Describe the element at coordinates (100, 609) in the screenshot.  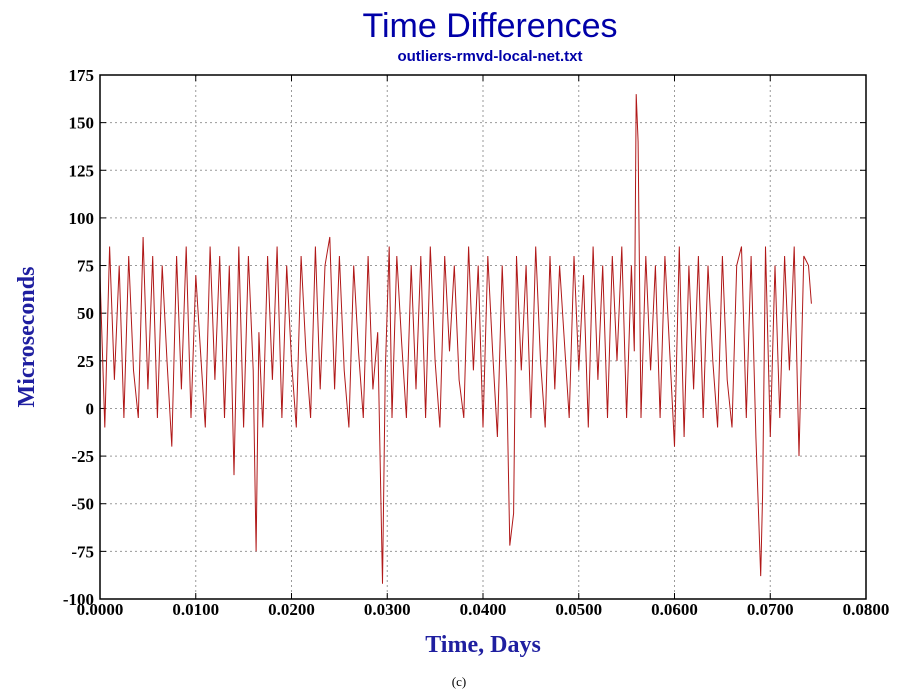
I see `x-tick-label: 0.0000` at that location.